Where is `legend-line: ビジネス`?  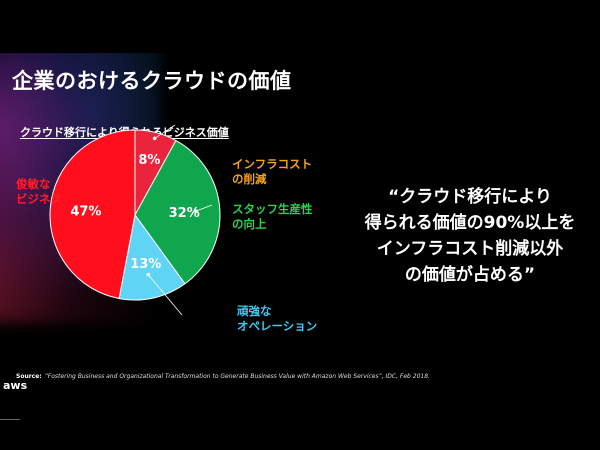
legend-line: ビジネス is located at coordinates (39, 199).